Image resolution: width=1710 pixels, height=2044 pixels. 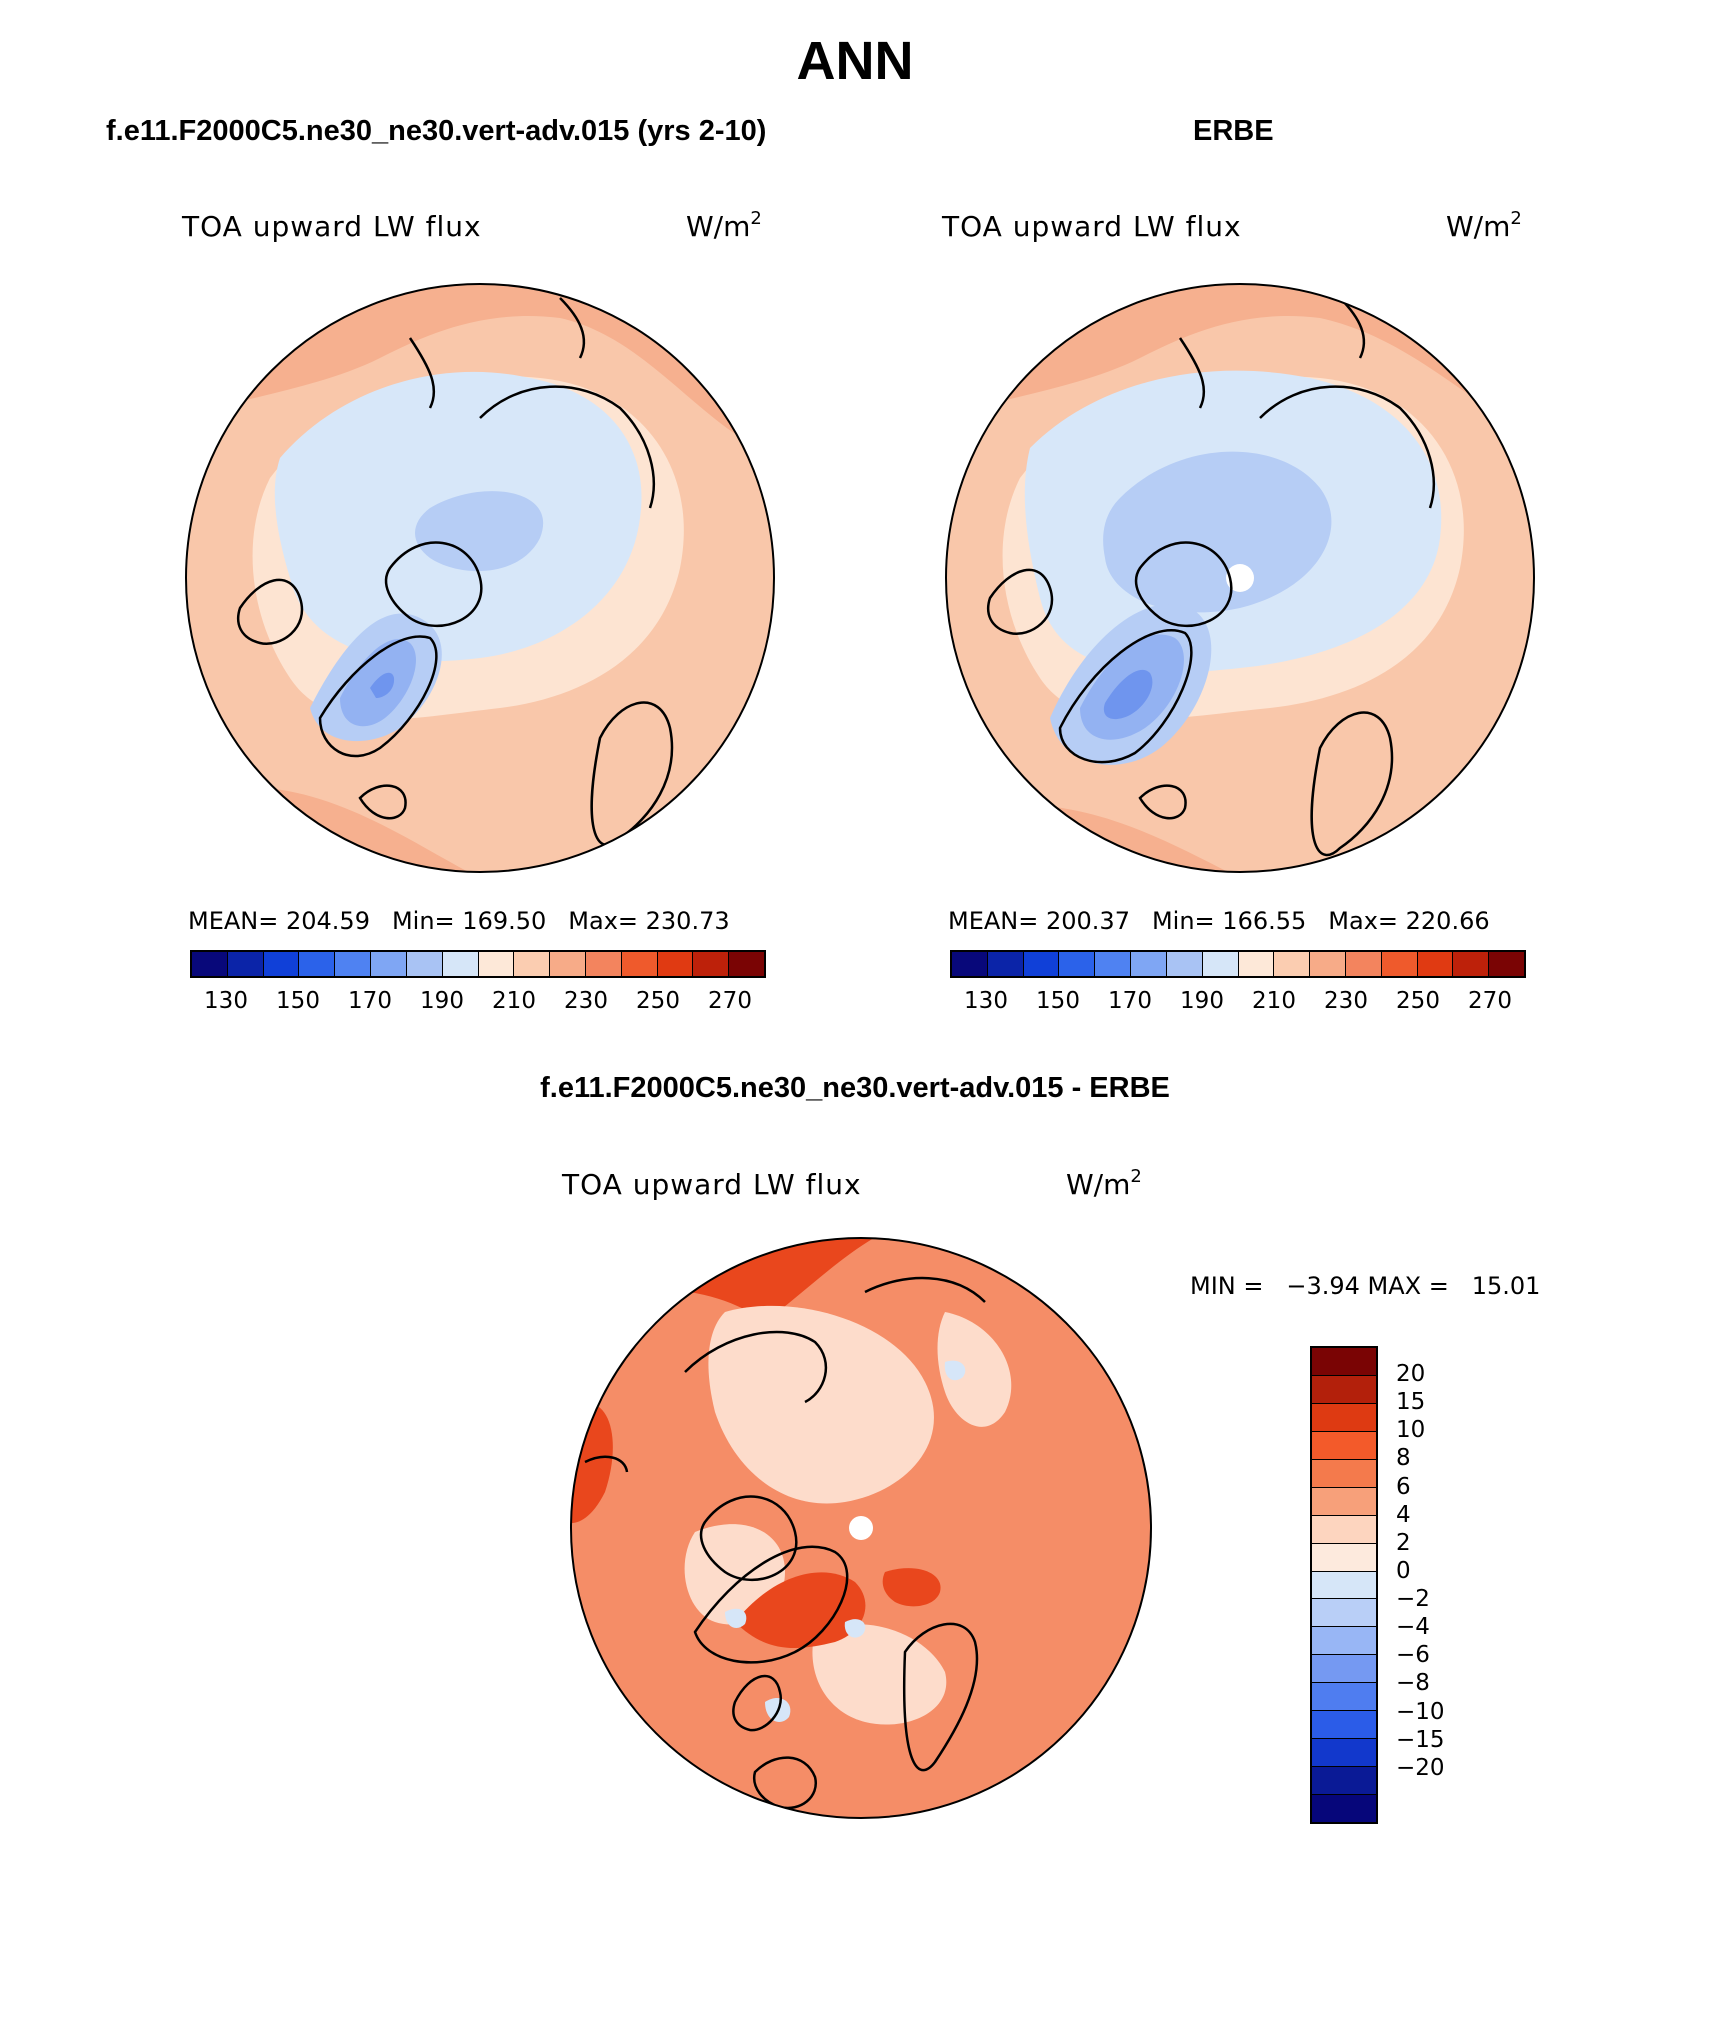 I want to click on panel3-variable-label: TOA upward LW flux, so click(x=712, y=1184).